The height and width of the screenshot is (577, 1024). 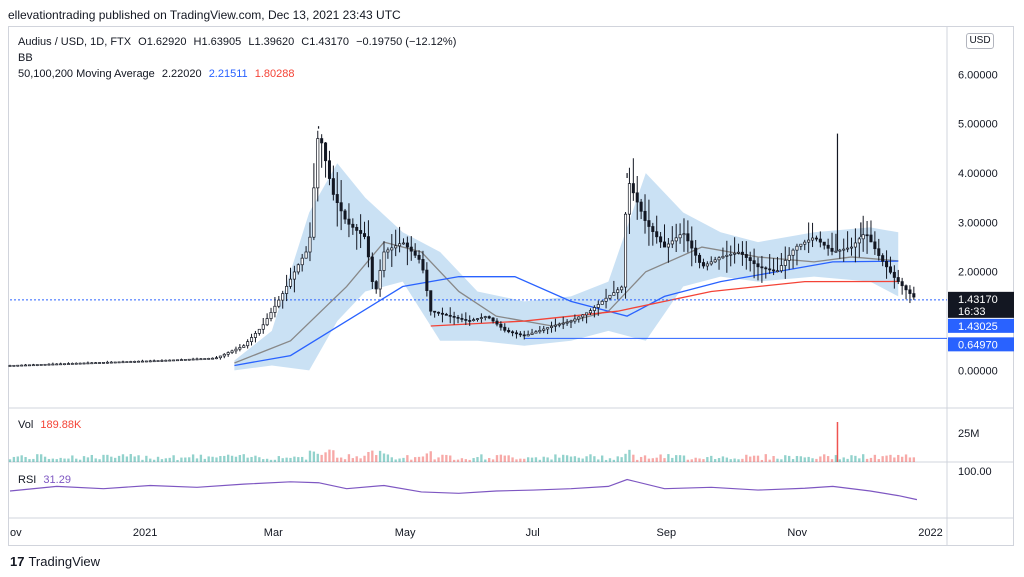 I want to click on legend-rsi: RSI 31.29, so click(x=46, y=480).